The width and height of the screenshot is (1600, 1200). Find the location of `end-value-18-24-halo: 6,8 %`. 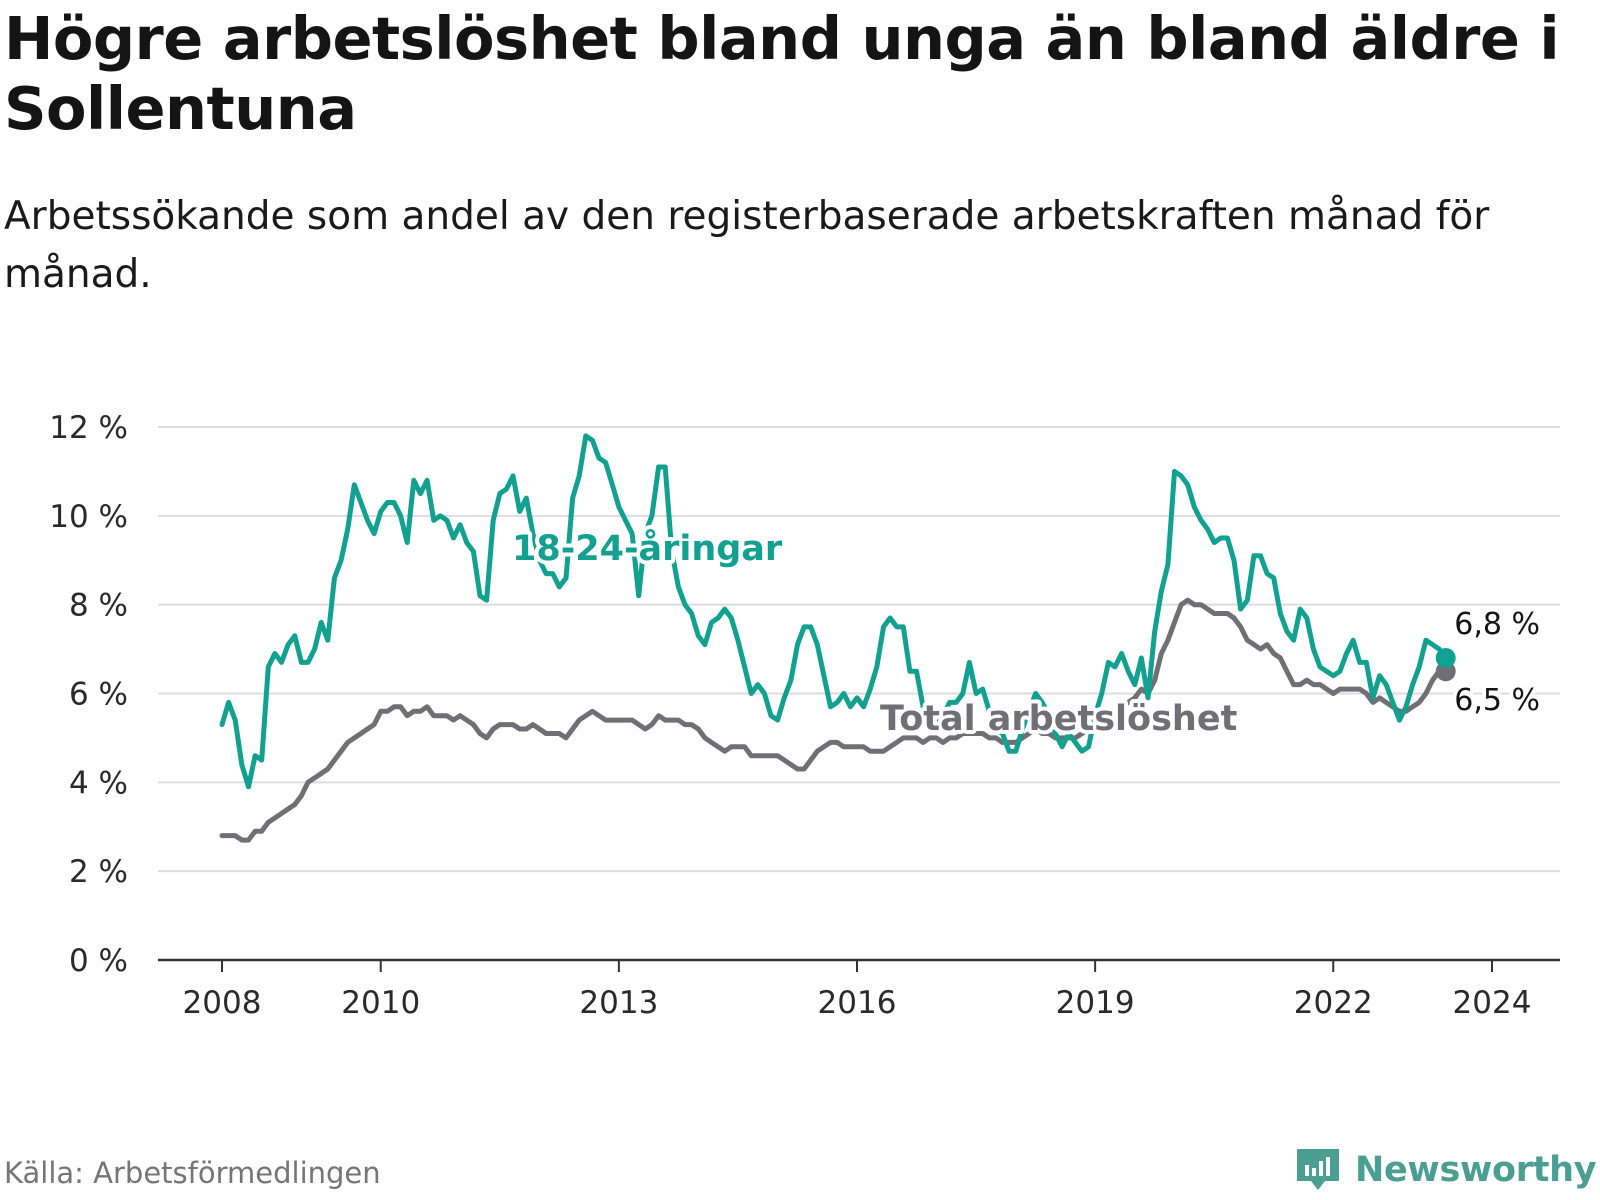

end-value-18-24-halo: 6,8 % is located at coordinates (1497, 624).